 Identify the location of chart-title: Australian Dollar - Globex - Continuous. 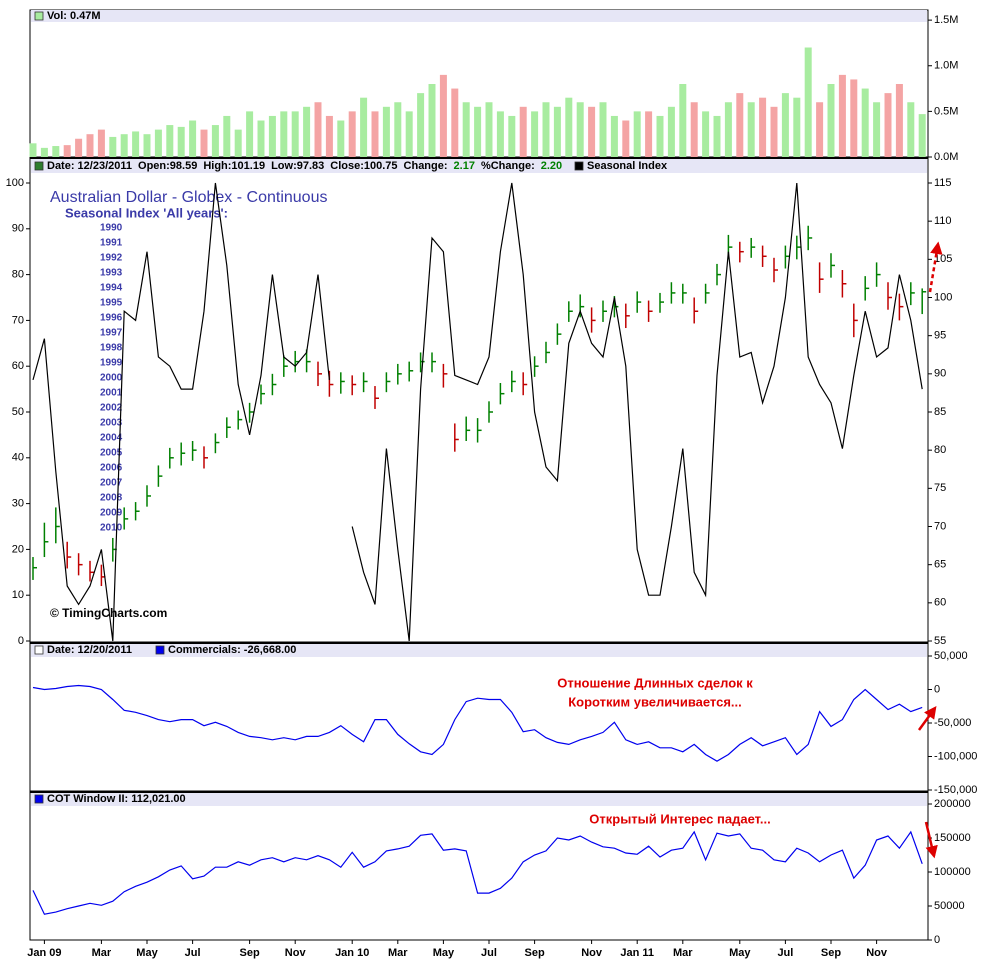
(188, 197).